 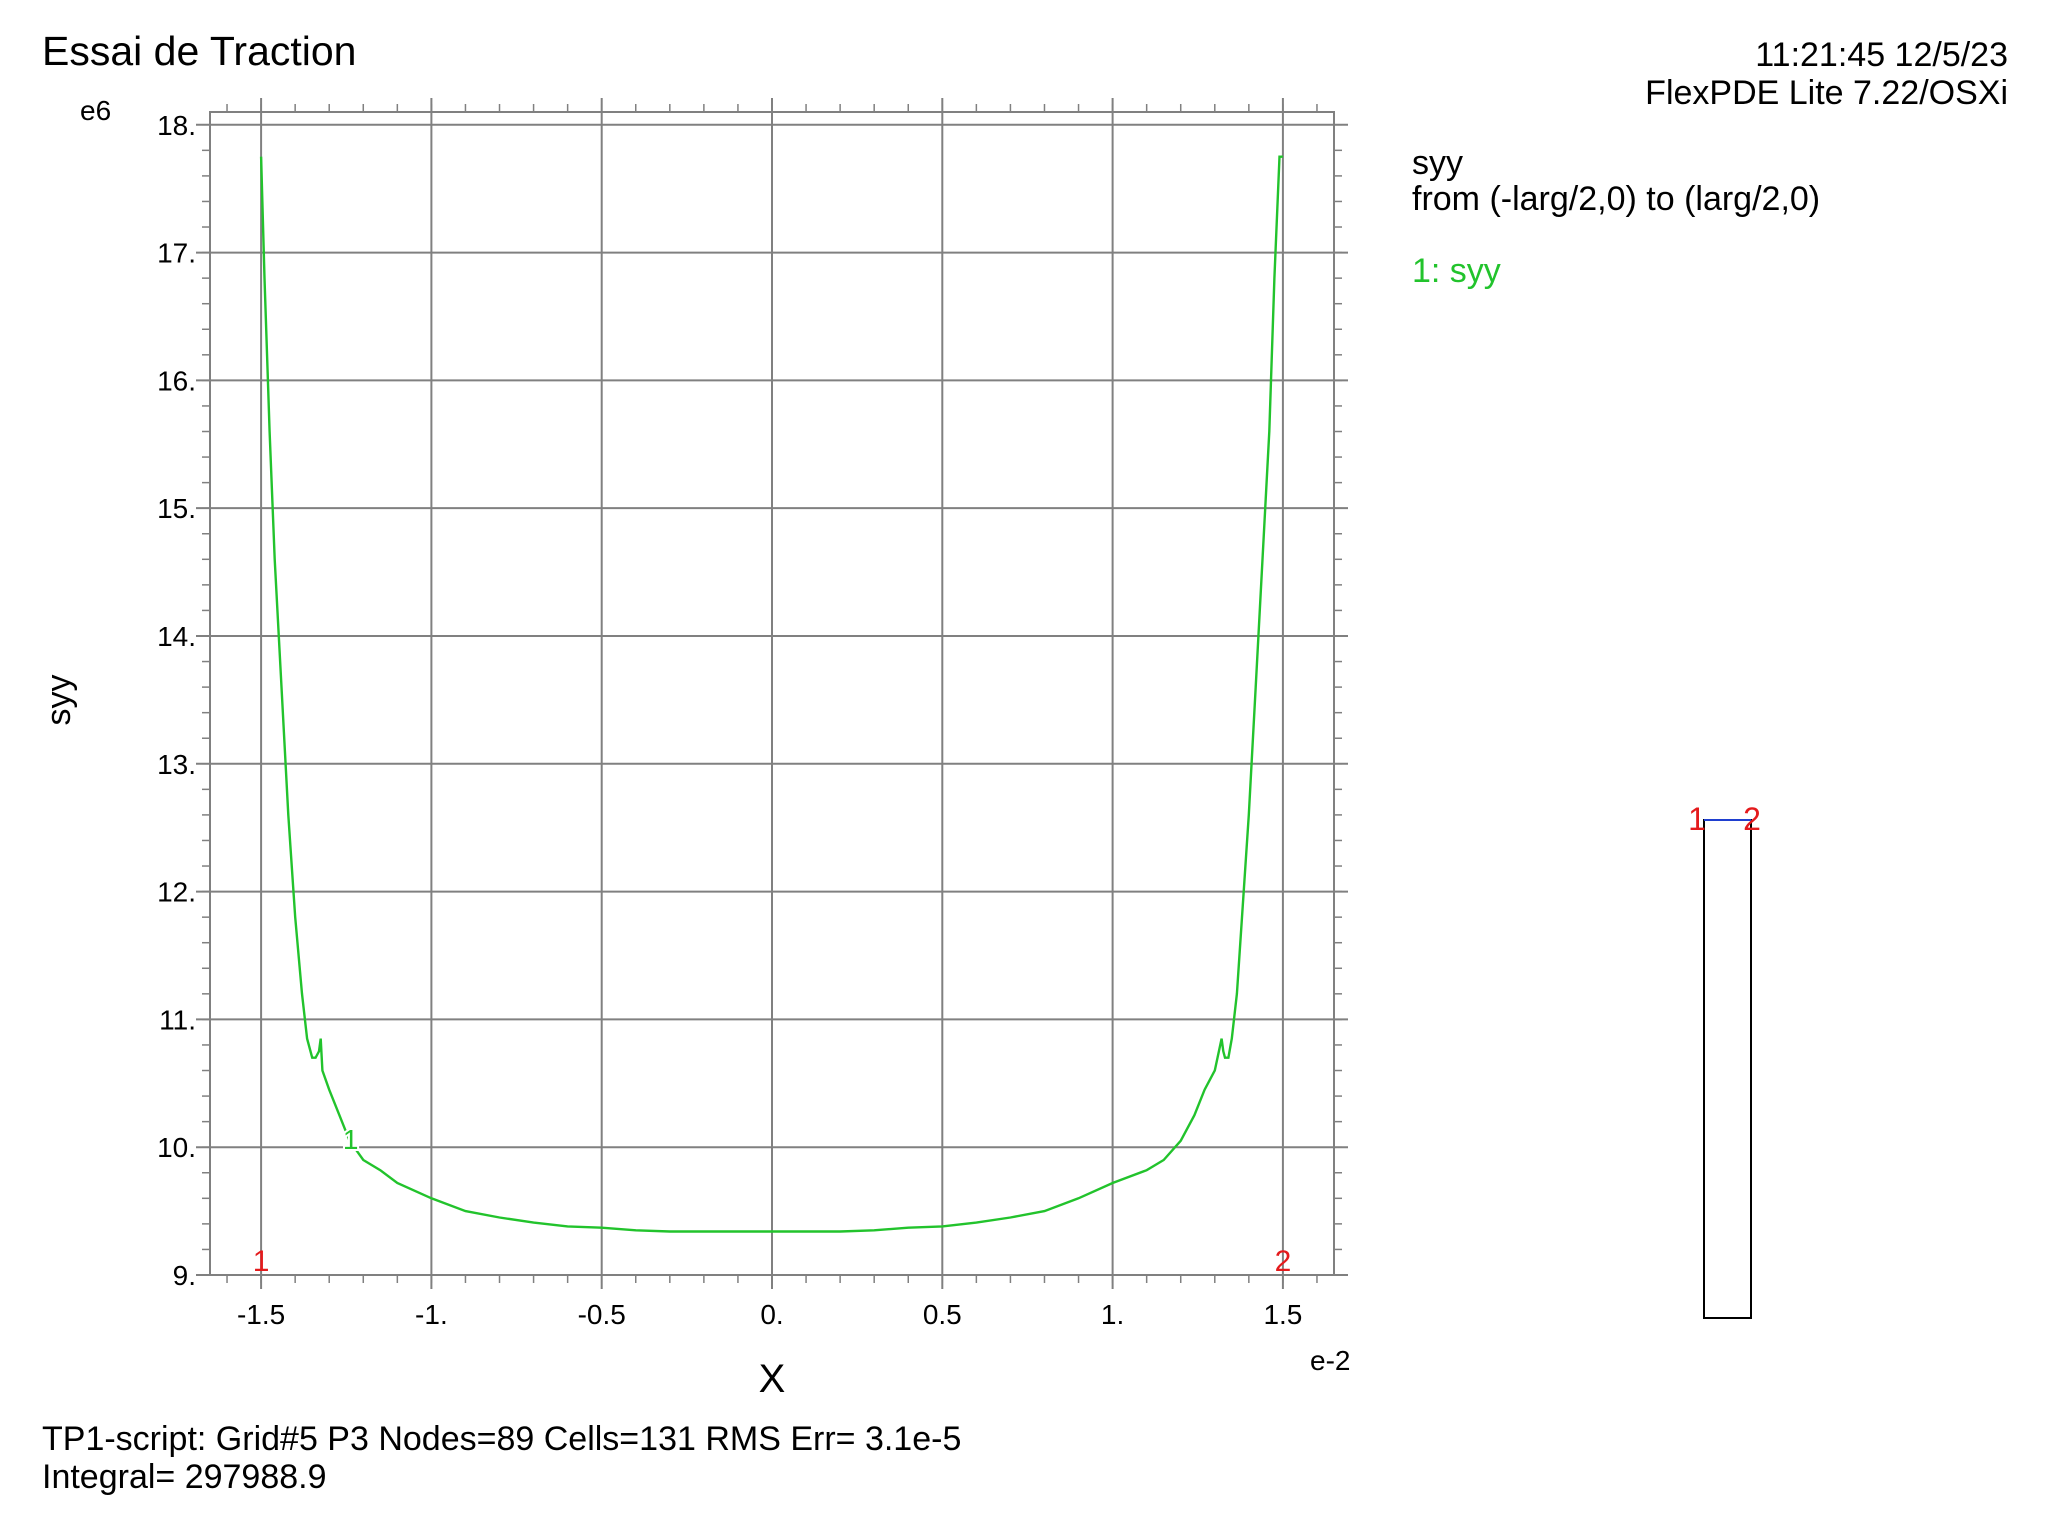 I want to click on y-exponent-label: e6, so click(x=95, y=110).